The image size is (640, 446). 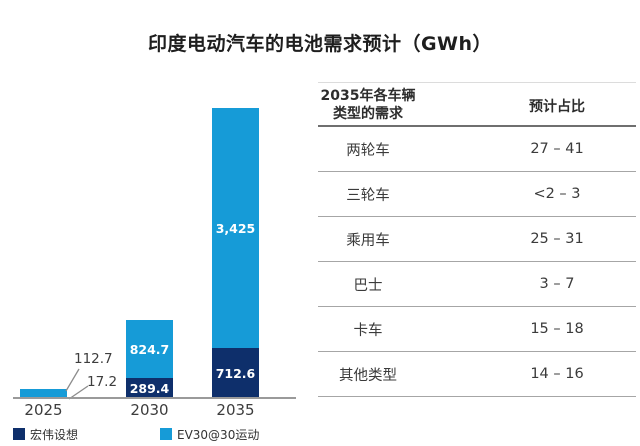 I want to click on chart-legend: 宏伟设想 EV30@30运动, so click(x=165, y=435).